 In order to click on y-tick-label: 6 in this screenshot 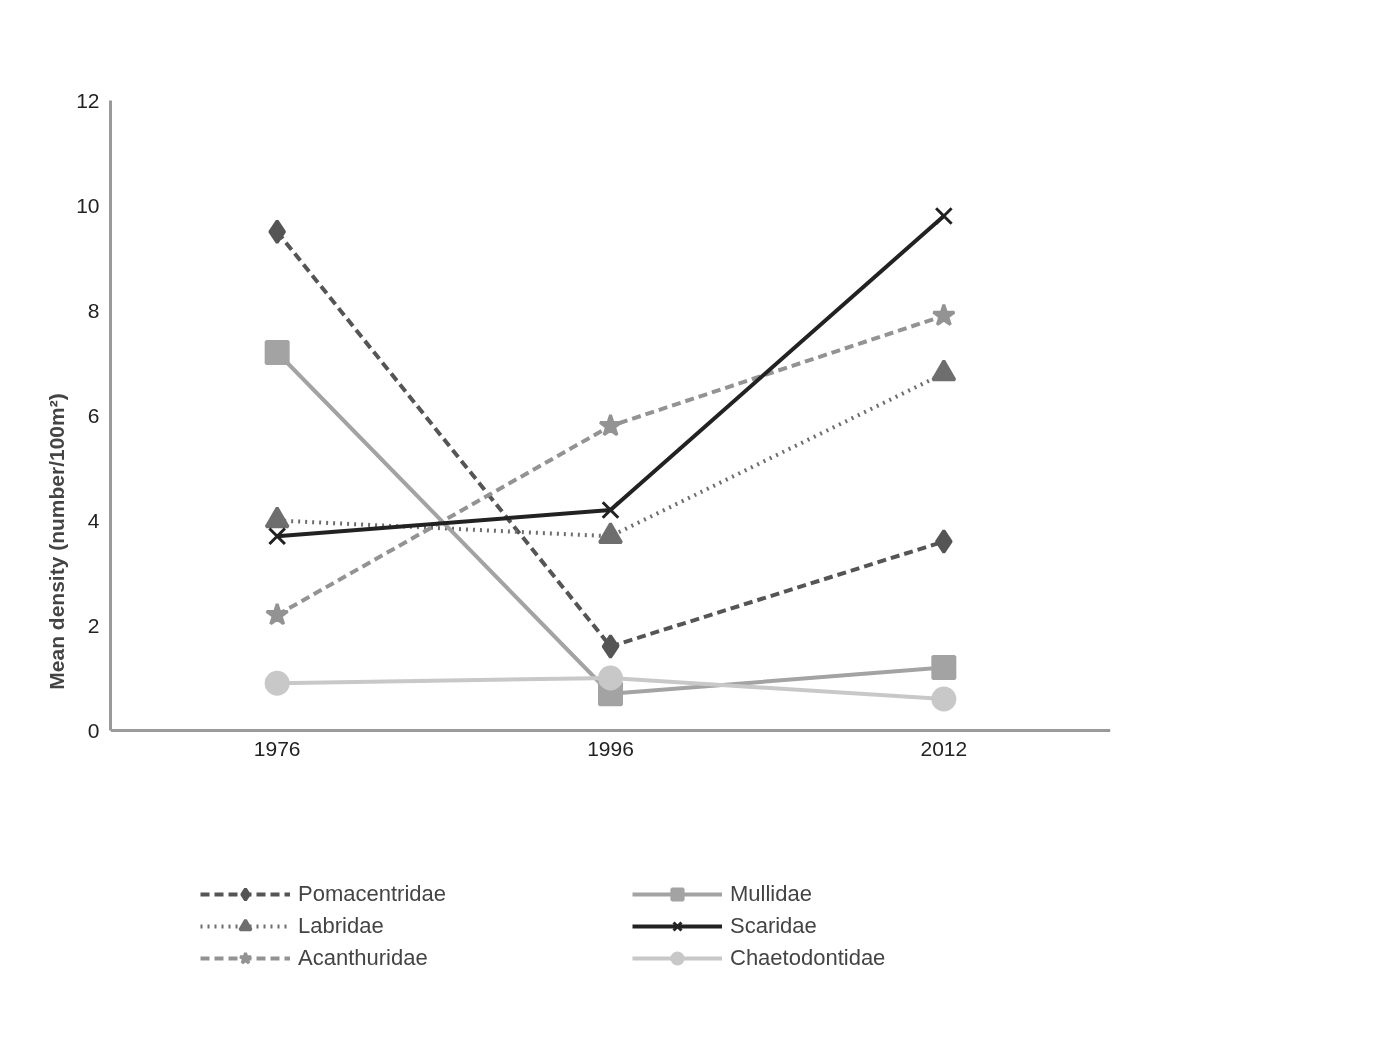, I will do `click(93, 415)`.